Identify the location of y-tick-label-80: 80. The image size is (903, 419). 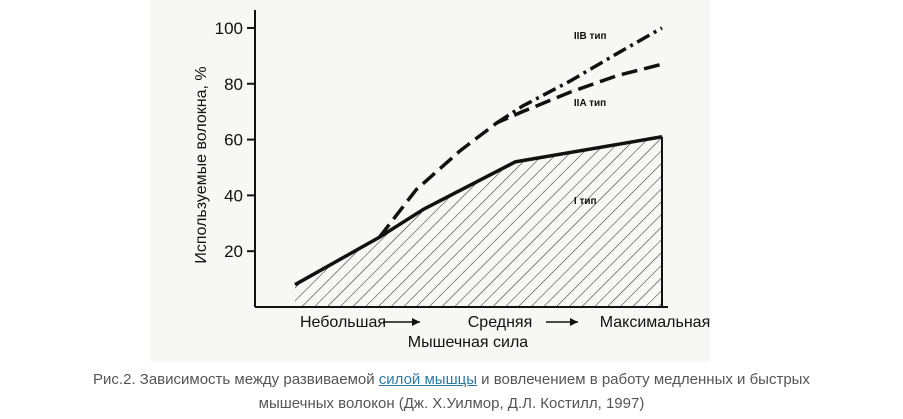
(233, 84).